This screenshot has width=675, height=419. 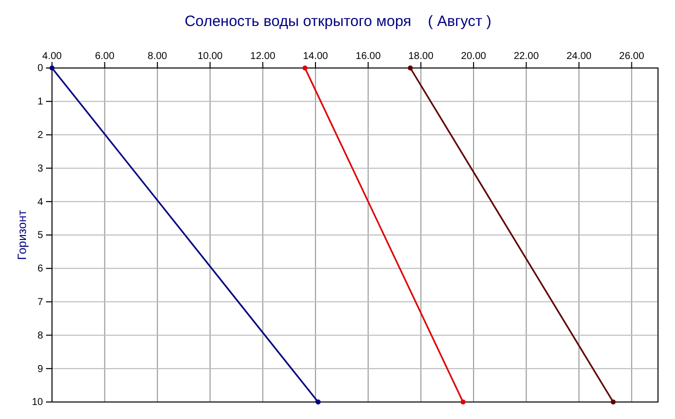 What do you see at coordinates (632, 56) in the screenshot?
I see `x-tick-label: 26.00` at bounding box center [632, 56].